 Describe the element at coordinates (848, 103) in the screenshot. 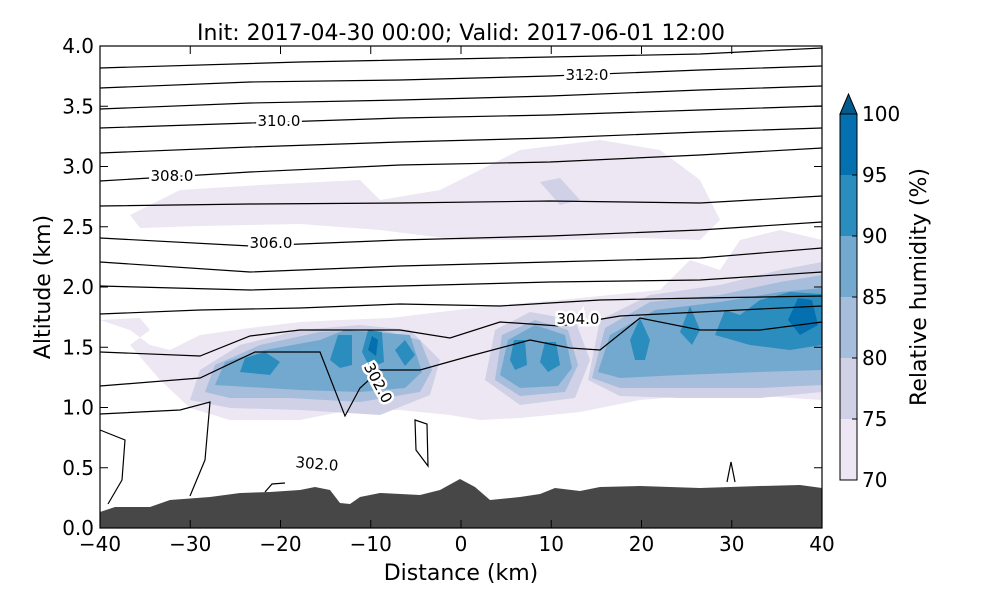

I see `colorbar-extend` at that location.